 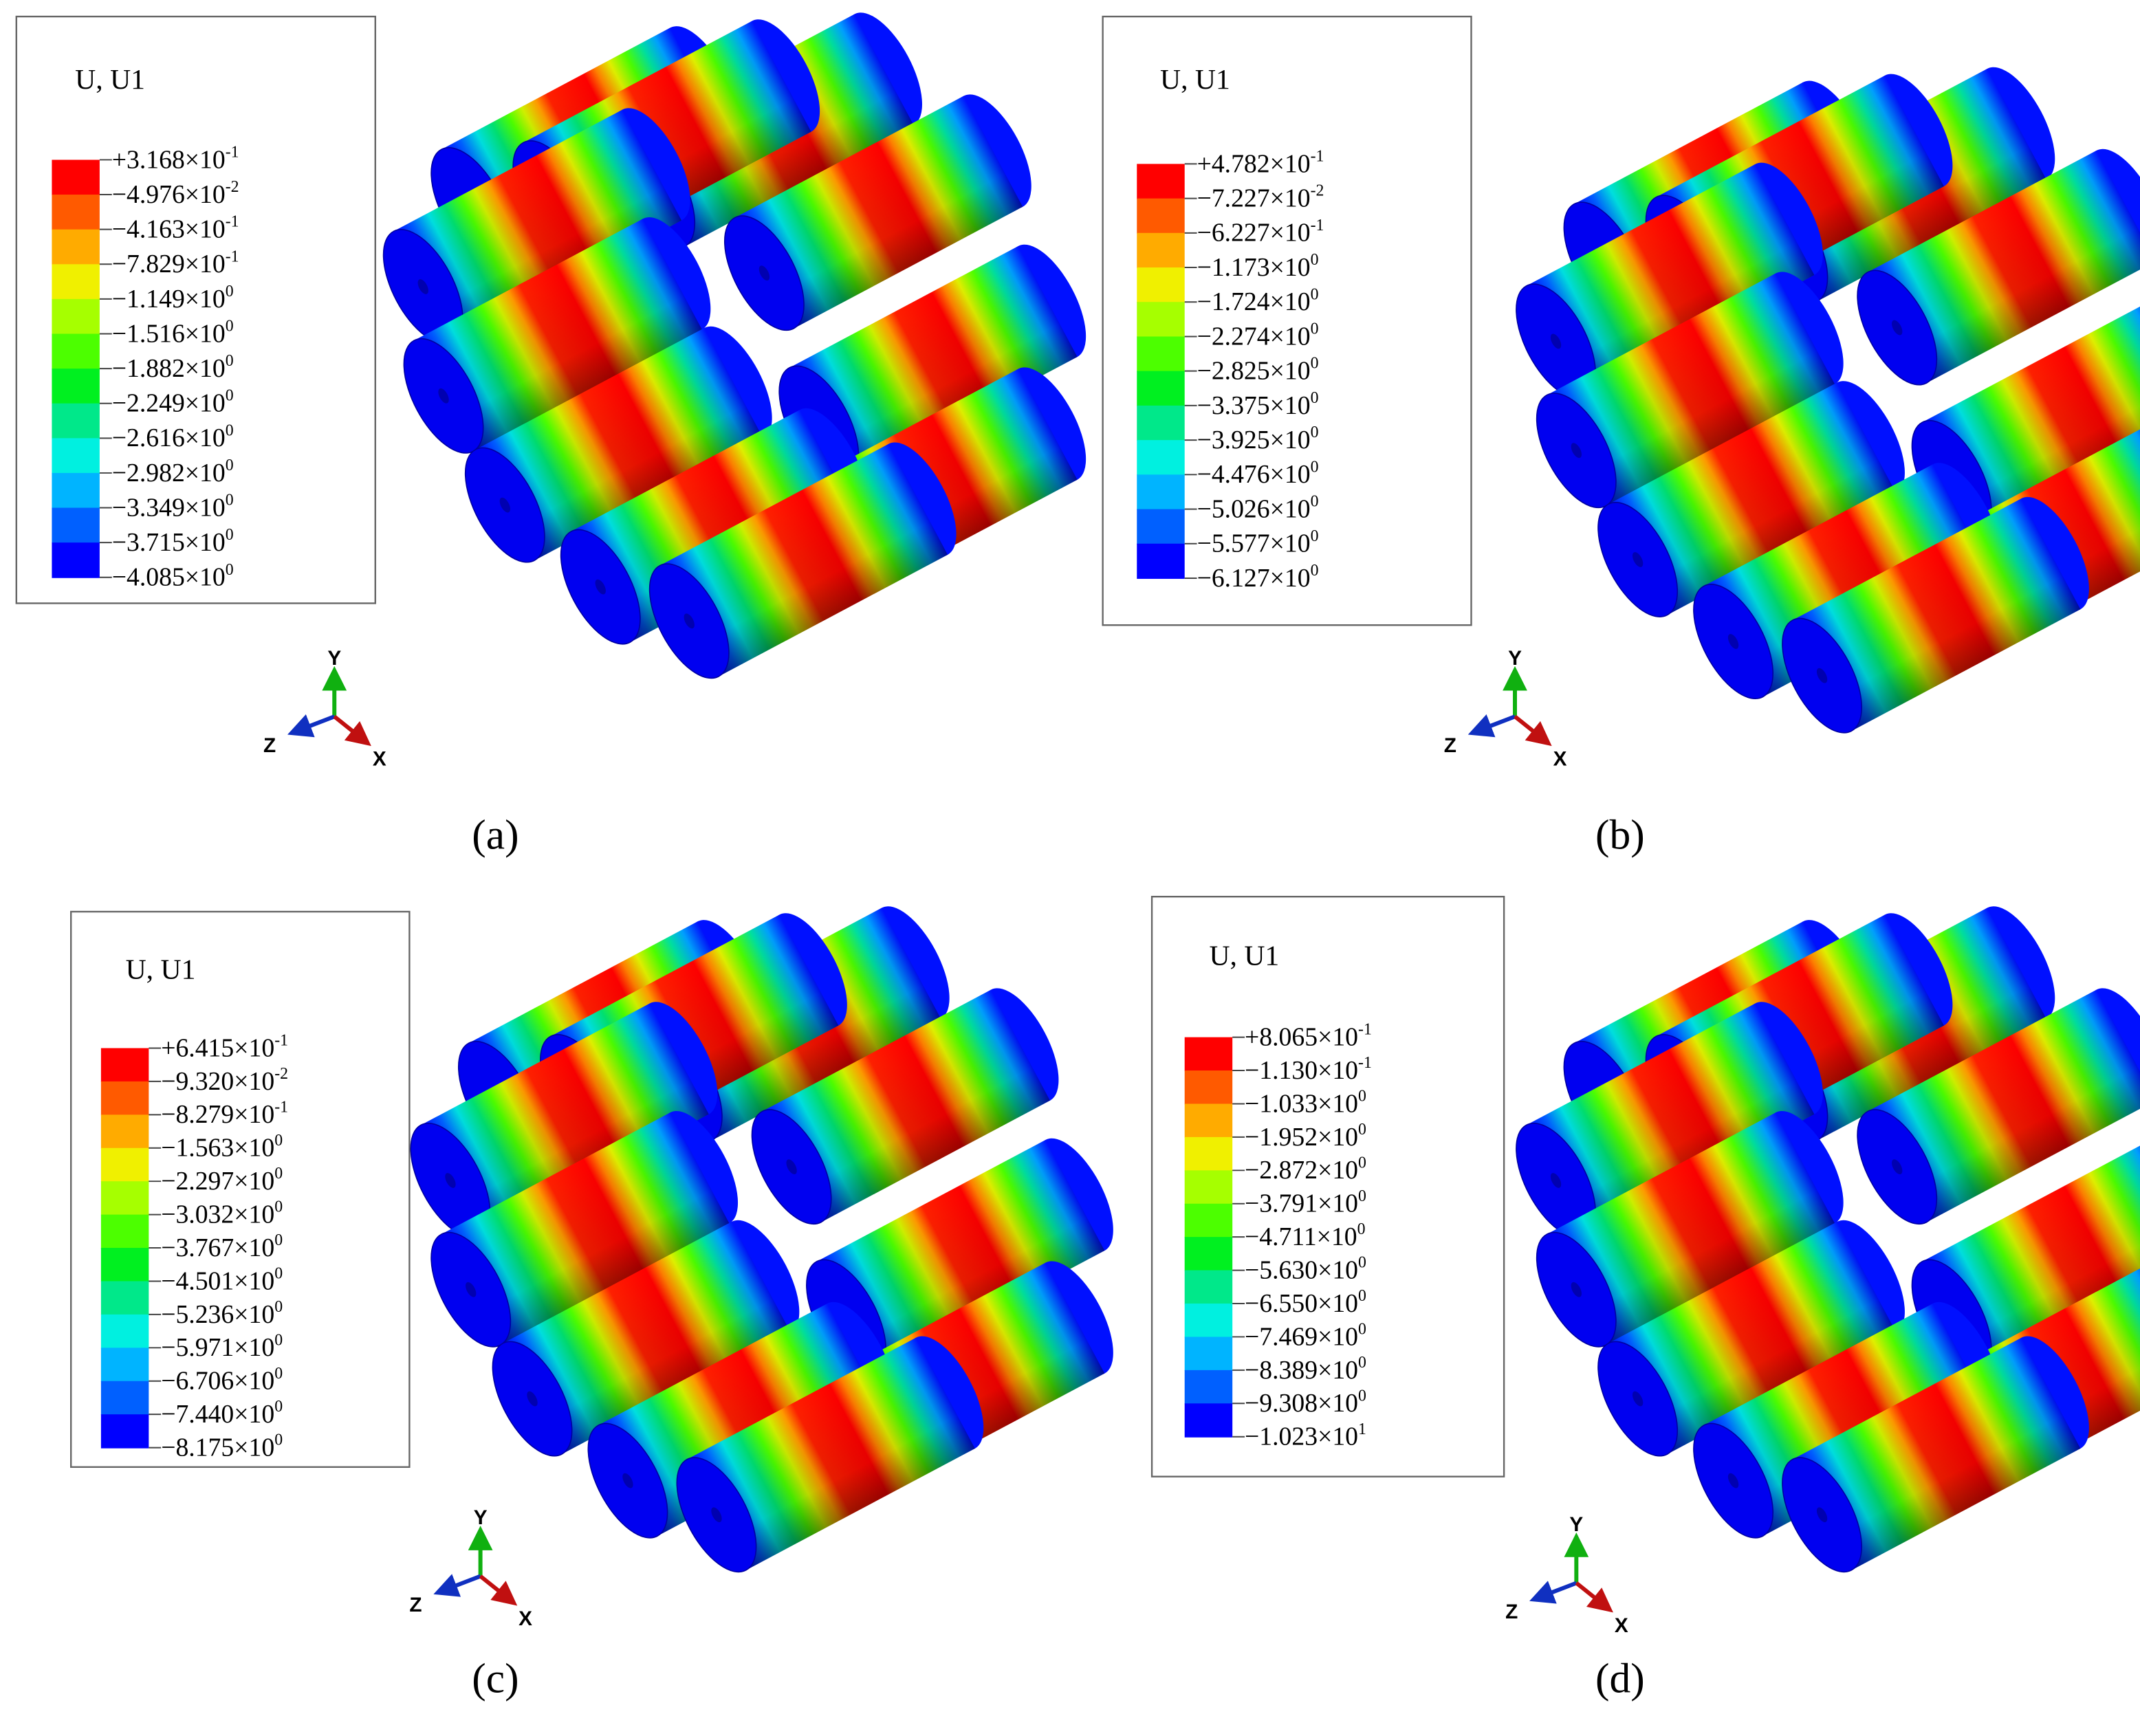 What do you see at coordinates (1305, 1136) in the screenshot?
I see `legend-label: −1.952×100` at bounding box center [1305, 1136].